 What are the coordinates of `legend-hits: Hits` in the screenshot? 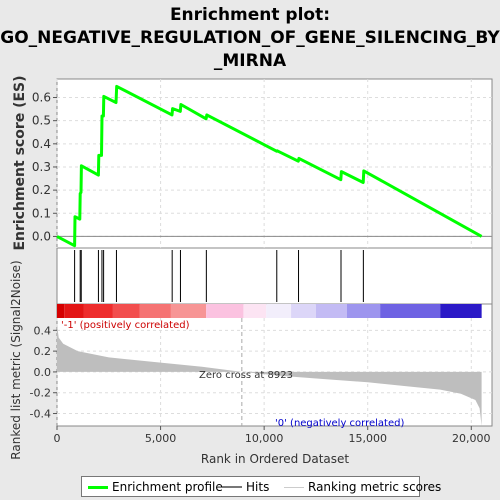 It's located at (245, 487).